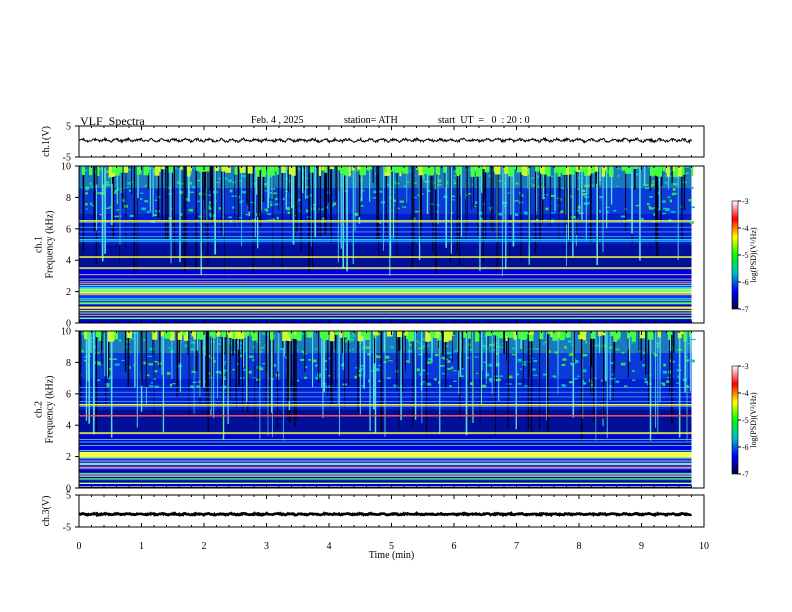 The height and width of the screenshot is (612, 792). What do you see at coordinates (68, 292) in the screenshot?
I see `ch1-spectrogram-tick-label: 2` at bounding box center [68, 292].